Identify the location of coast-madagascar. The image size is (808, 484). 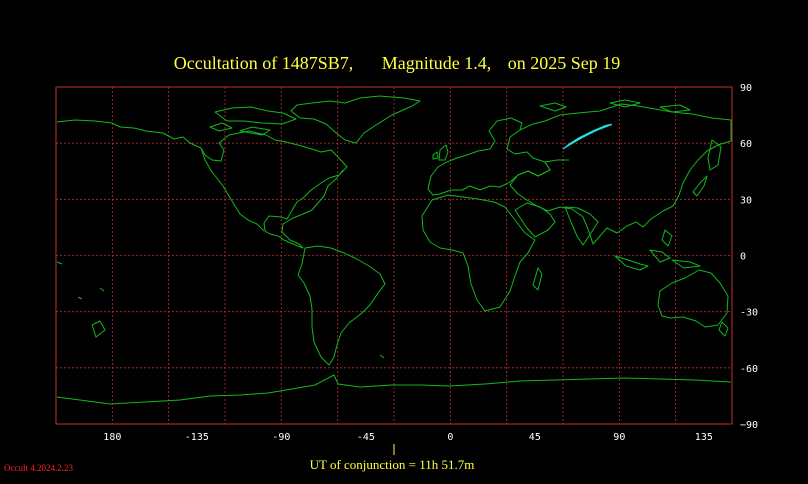
(537, 279).